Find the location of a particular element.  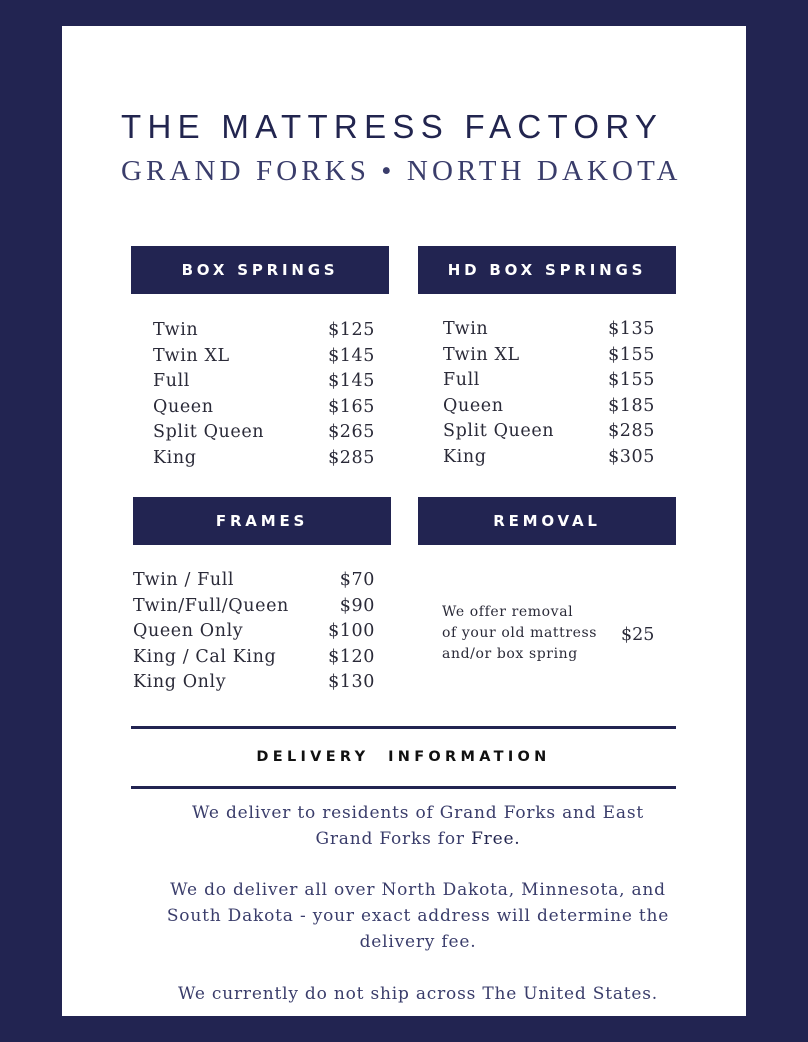

price-row: Twin XL $145 is located at coordinates (264, 357).